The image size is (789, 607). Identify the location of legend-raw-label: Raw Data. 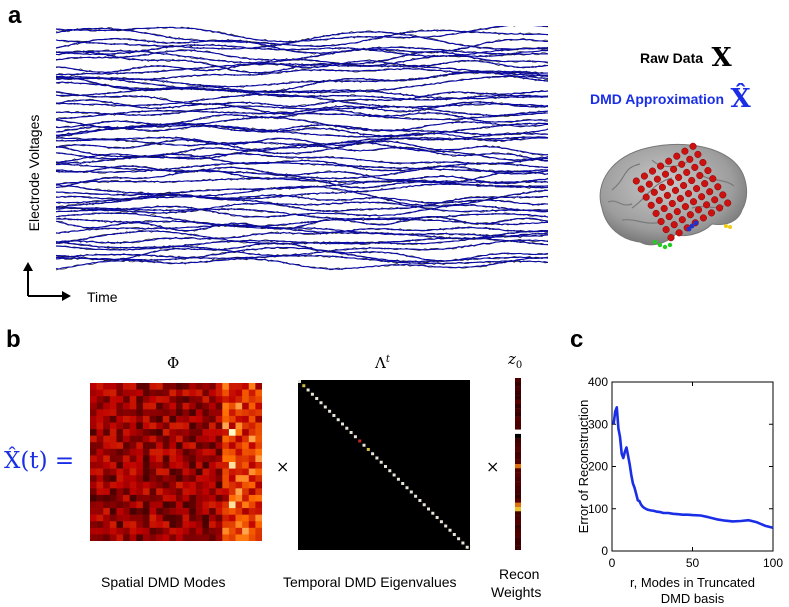
(672, 58).